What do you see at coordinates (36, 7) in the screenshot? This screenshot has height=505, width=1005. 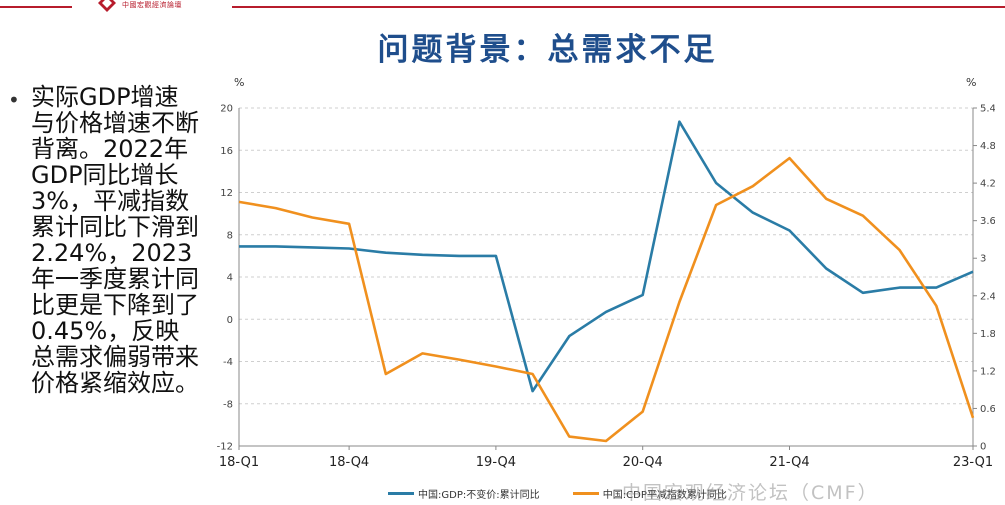 I see `header-line-left` at bounding box center [36, 7].